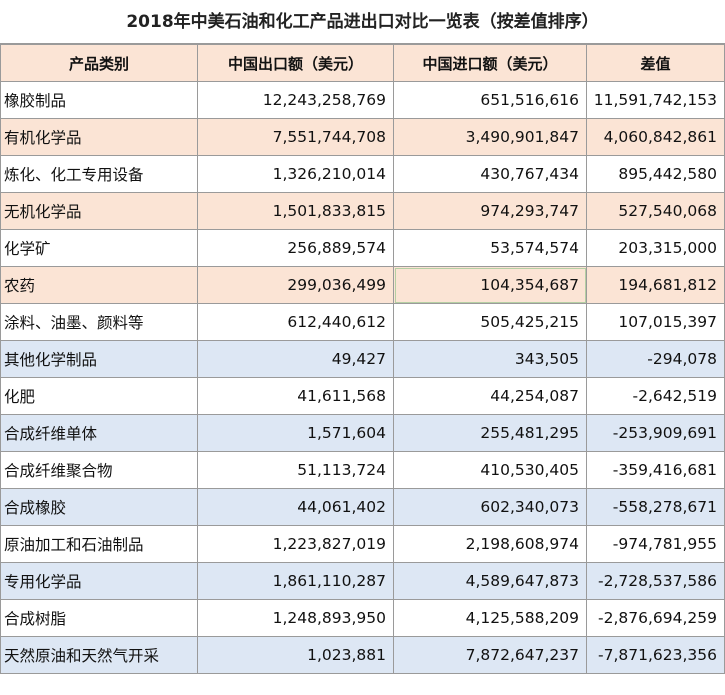 The height and width of the screenshot is (695, 725). Describe the element at coordinates (99, 100) in the screenshot. I see `category-cell: 橡胶制品` at that location.